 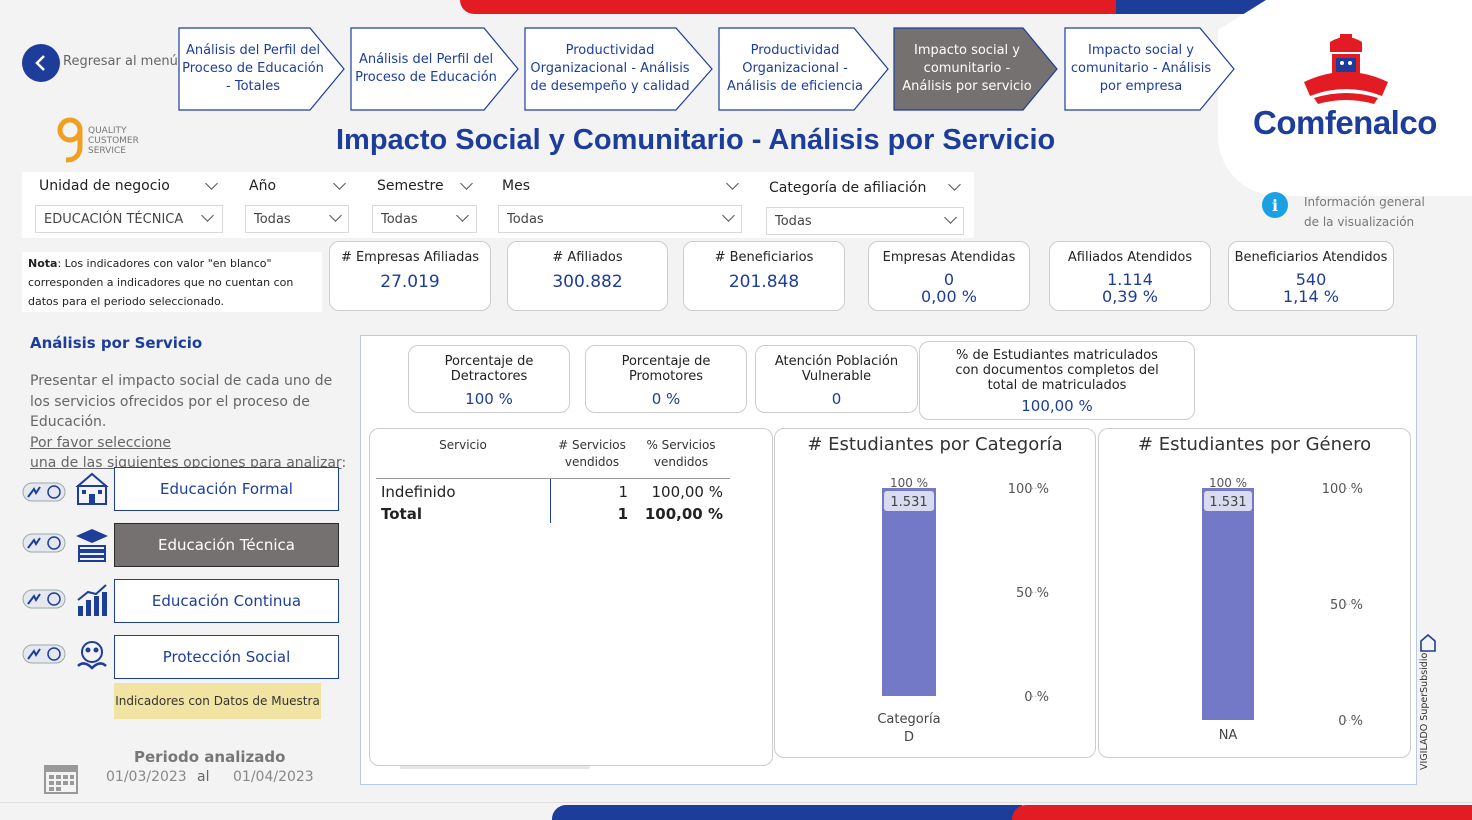 I want to click on filter-unidad-label: Unidad de negocio, so click(x=104, y=186).